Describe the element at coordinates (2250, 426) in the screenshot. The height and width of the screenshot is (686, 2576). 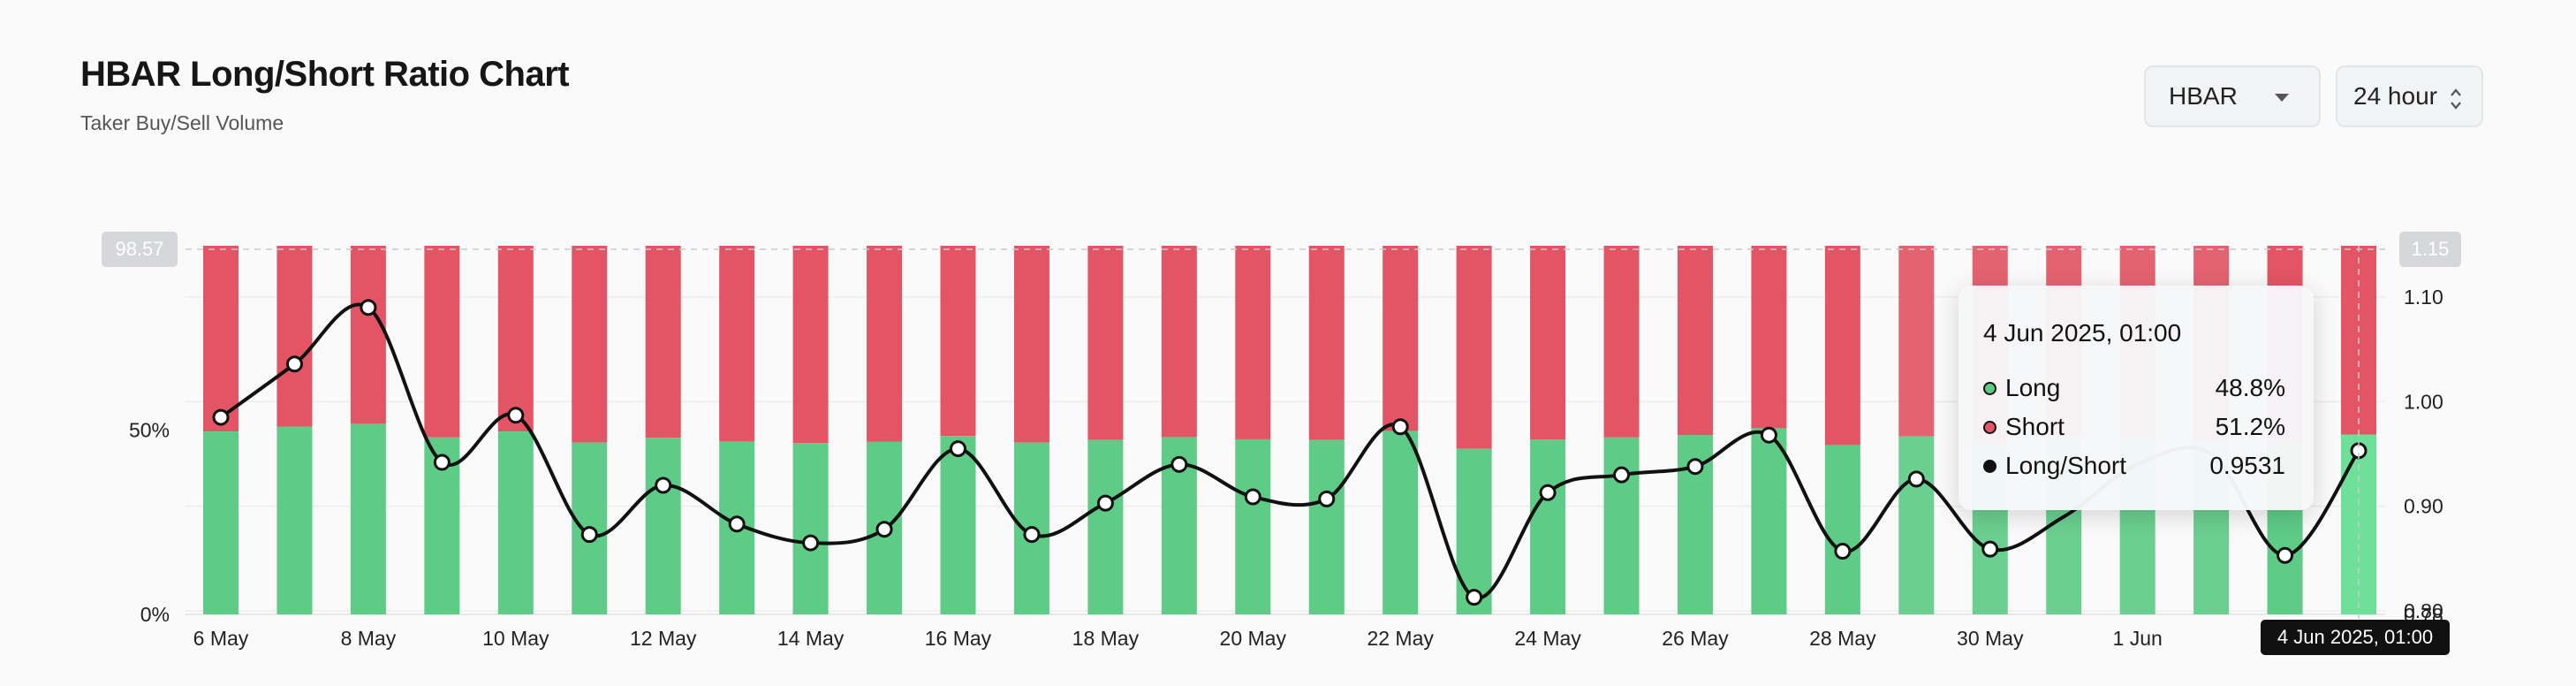
I see `tooltip-value: 51.2%` at that location.